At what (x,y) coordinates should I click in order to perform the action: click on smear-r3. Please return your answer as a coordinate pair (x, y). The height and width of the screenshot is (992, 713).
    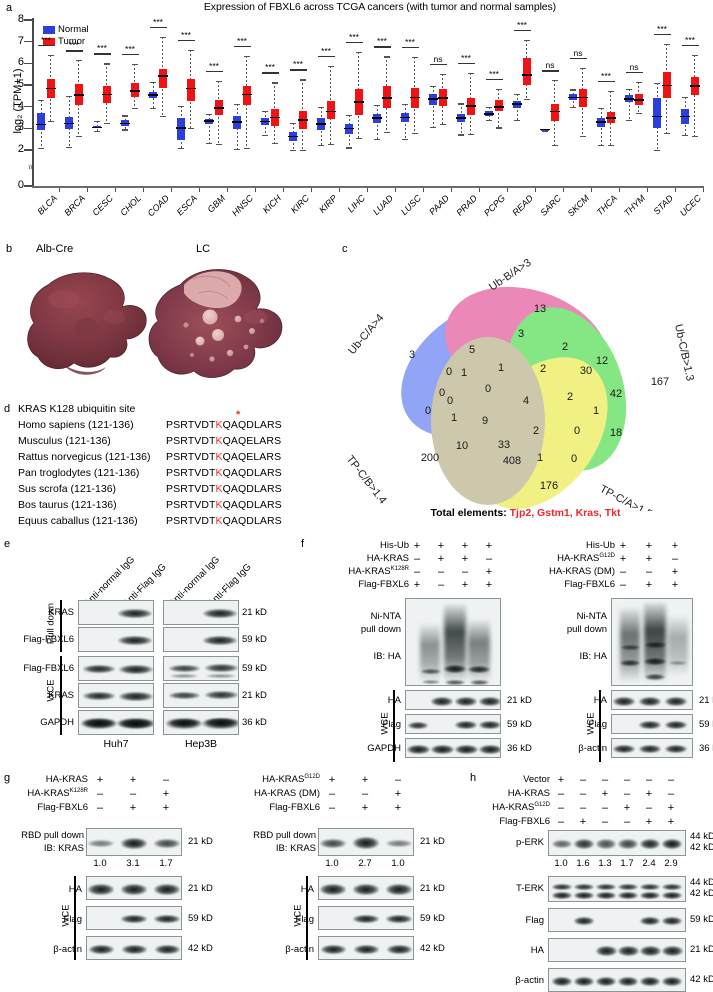
    Looking at the image, I should click on (678, 646).